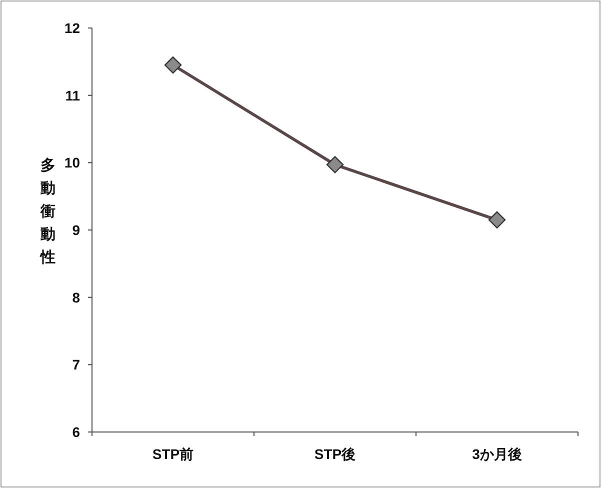 The image size is (601, 488). What do you see at coordinates (173, 454) in the screenshot?
I see `x-tick-label: STP前` at bounding box center [173, 454].